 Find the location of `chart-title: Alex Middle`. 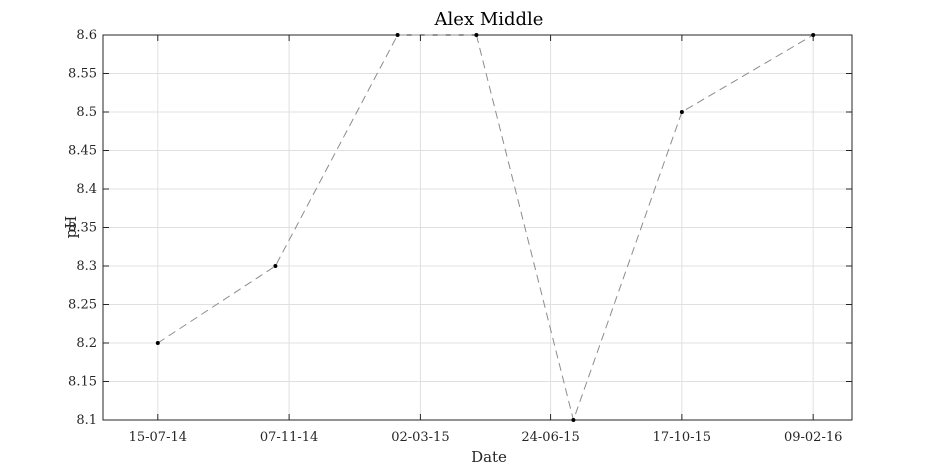

chart-title: Alex Middle is located at coordinates (489, 19).